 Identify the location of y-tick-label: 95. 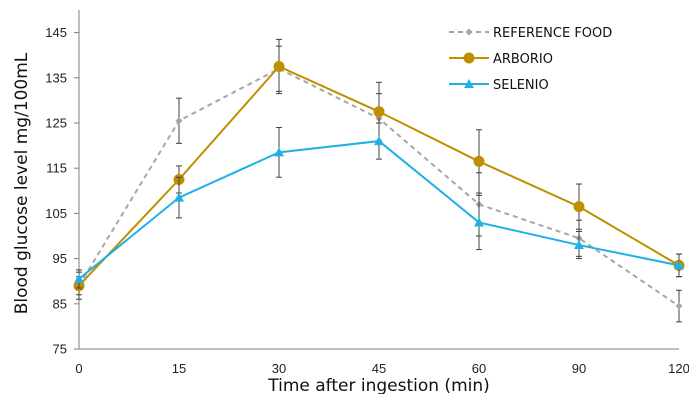
(60, 258).